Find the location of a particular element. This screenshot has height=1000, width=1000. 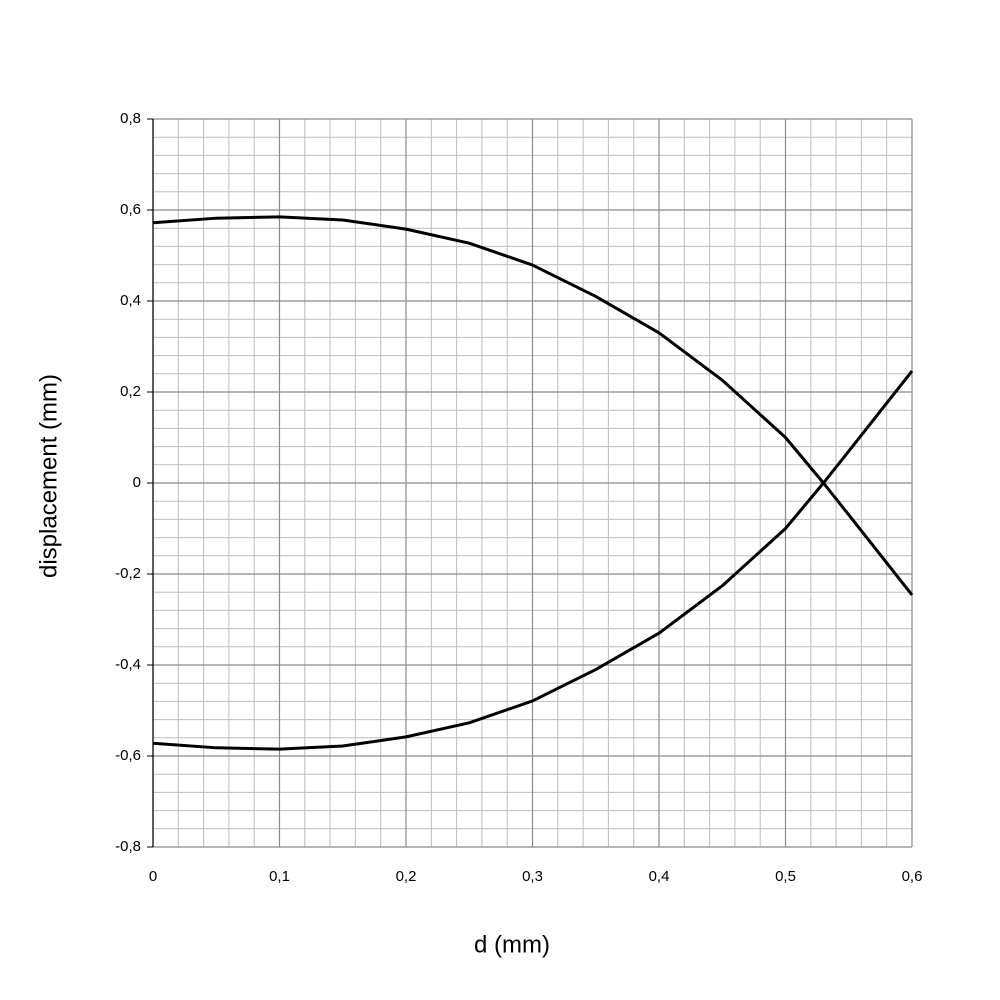

x-tick-label: 0 is located at coordinates (153, 876).